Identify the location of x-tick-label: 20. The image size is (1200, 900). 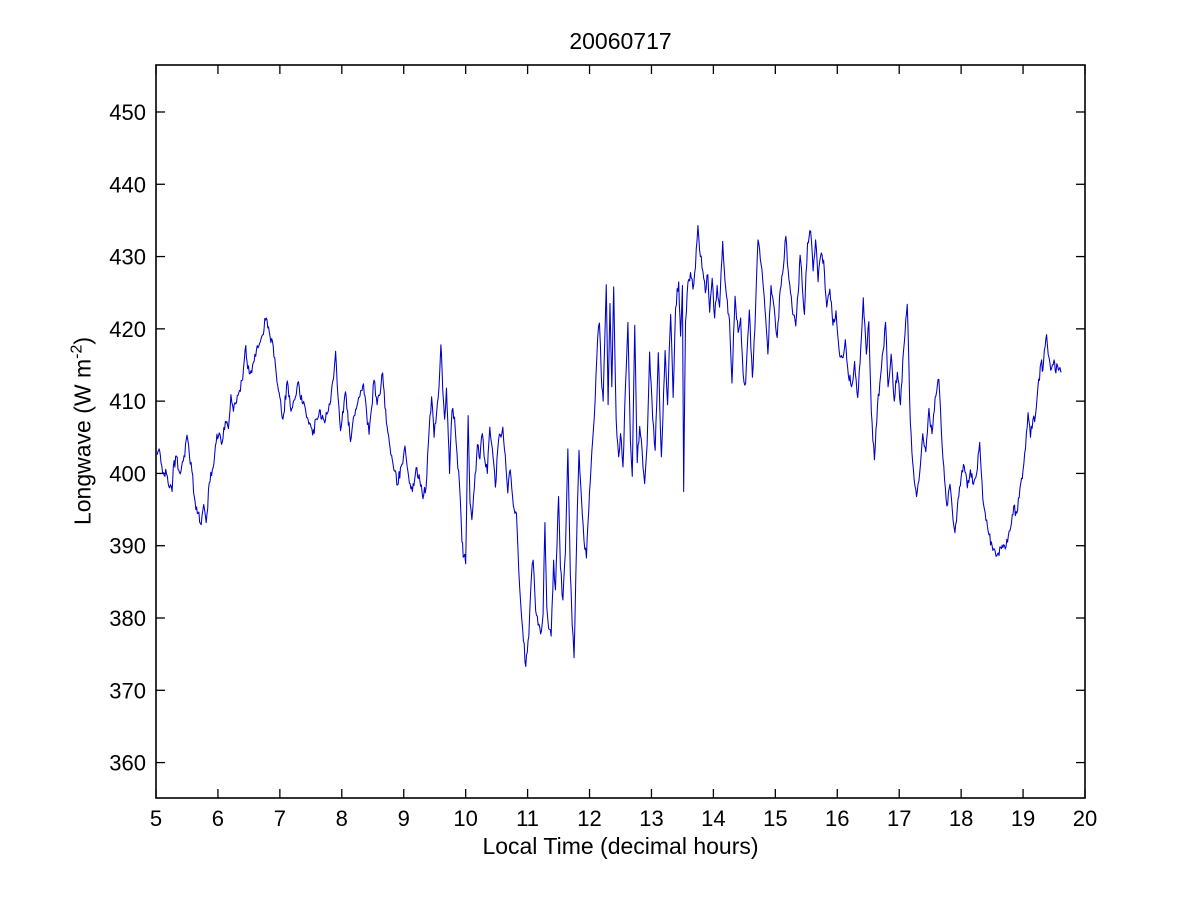
(1085, 818).